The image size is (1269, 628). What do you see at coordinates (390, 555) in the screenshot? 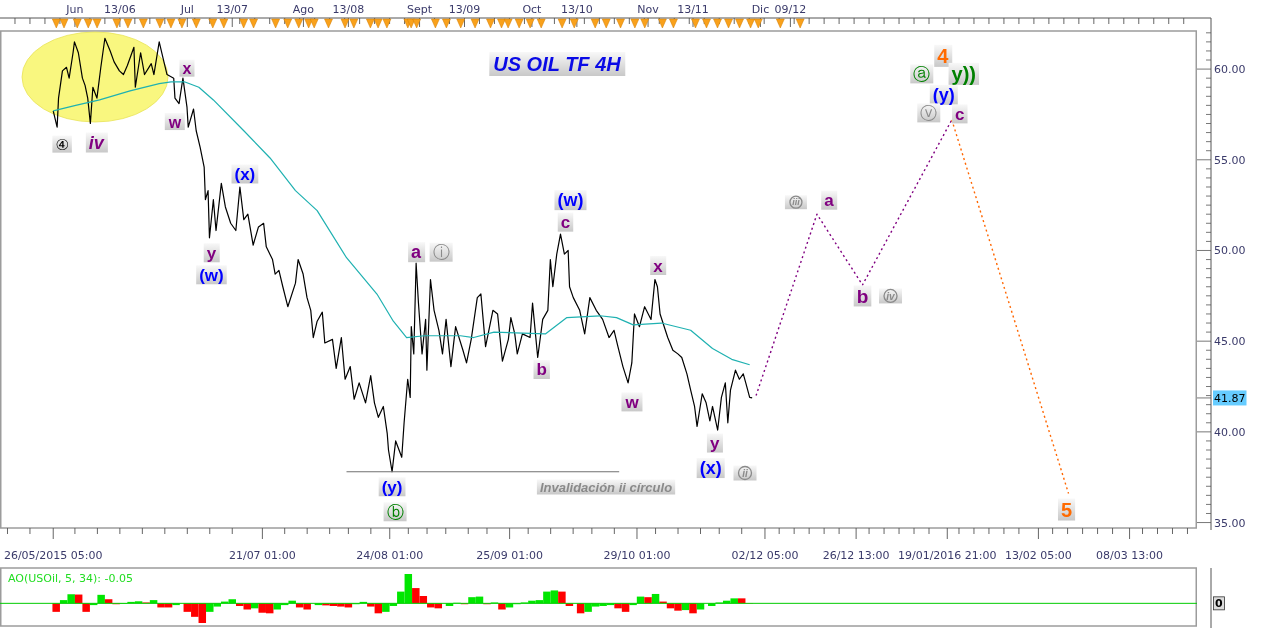
I see `x-tick-label: 24/08 01:00` at bounding box center [390, 555].